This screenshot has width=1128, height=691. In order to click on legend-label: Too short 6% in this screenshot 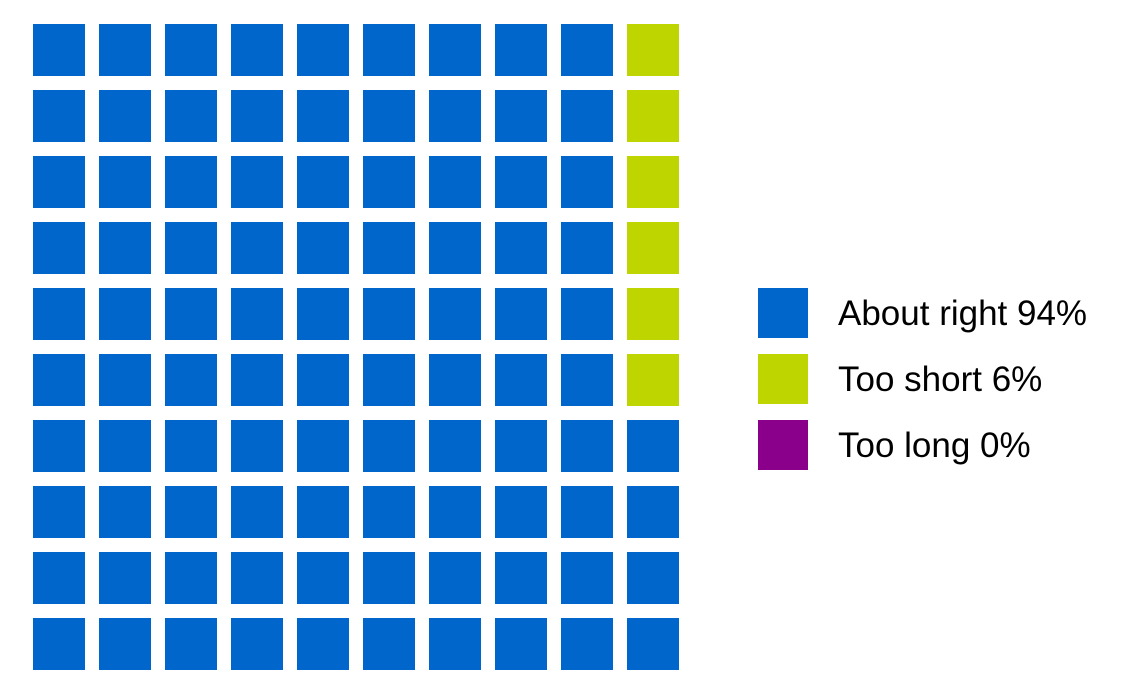, I will do `click(940, 379)`.